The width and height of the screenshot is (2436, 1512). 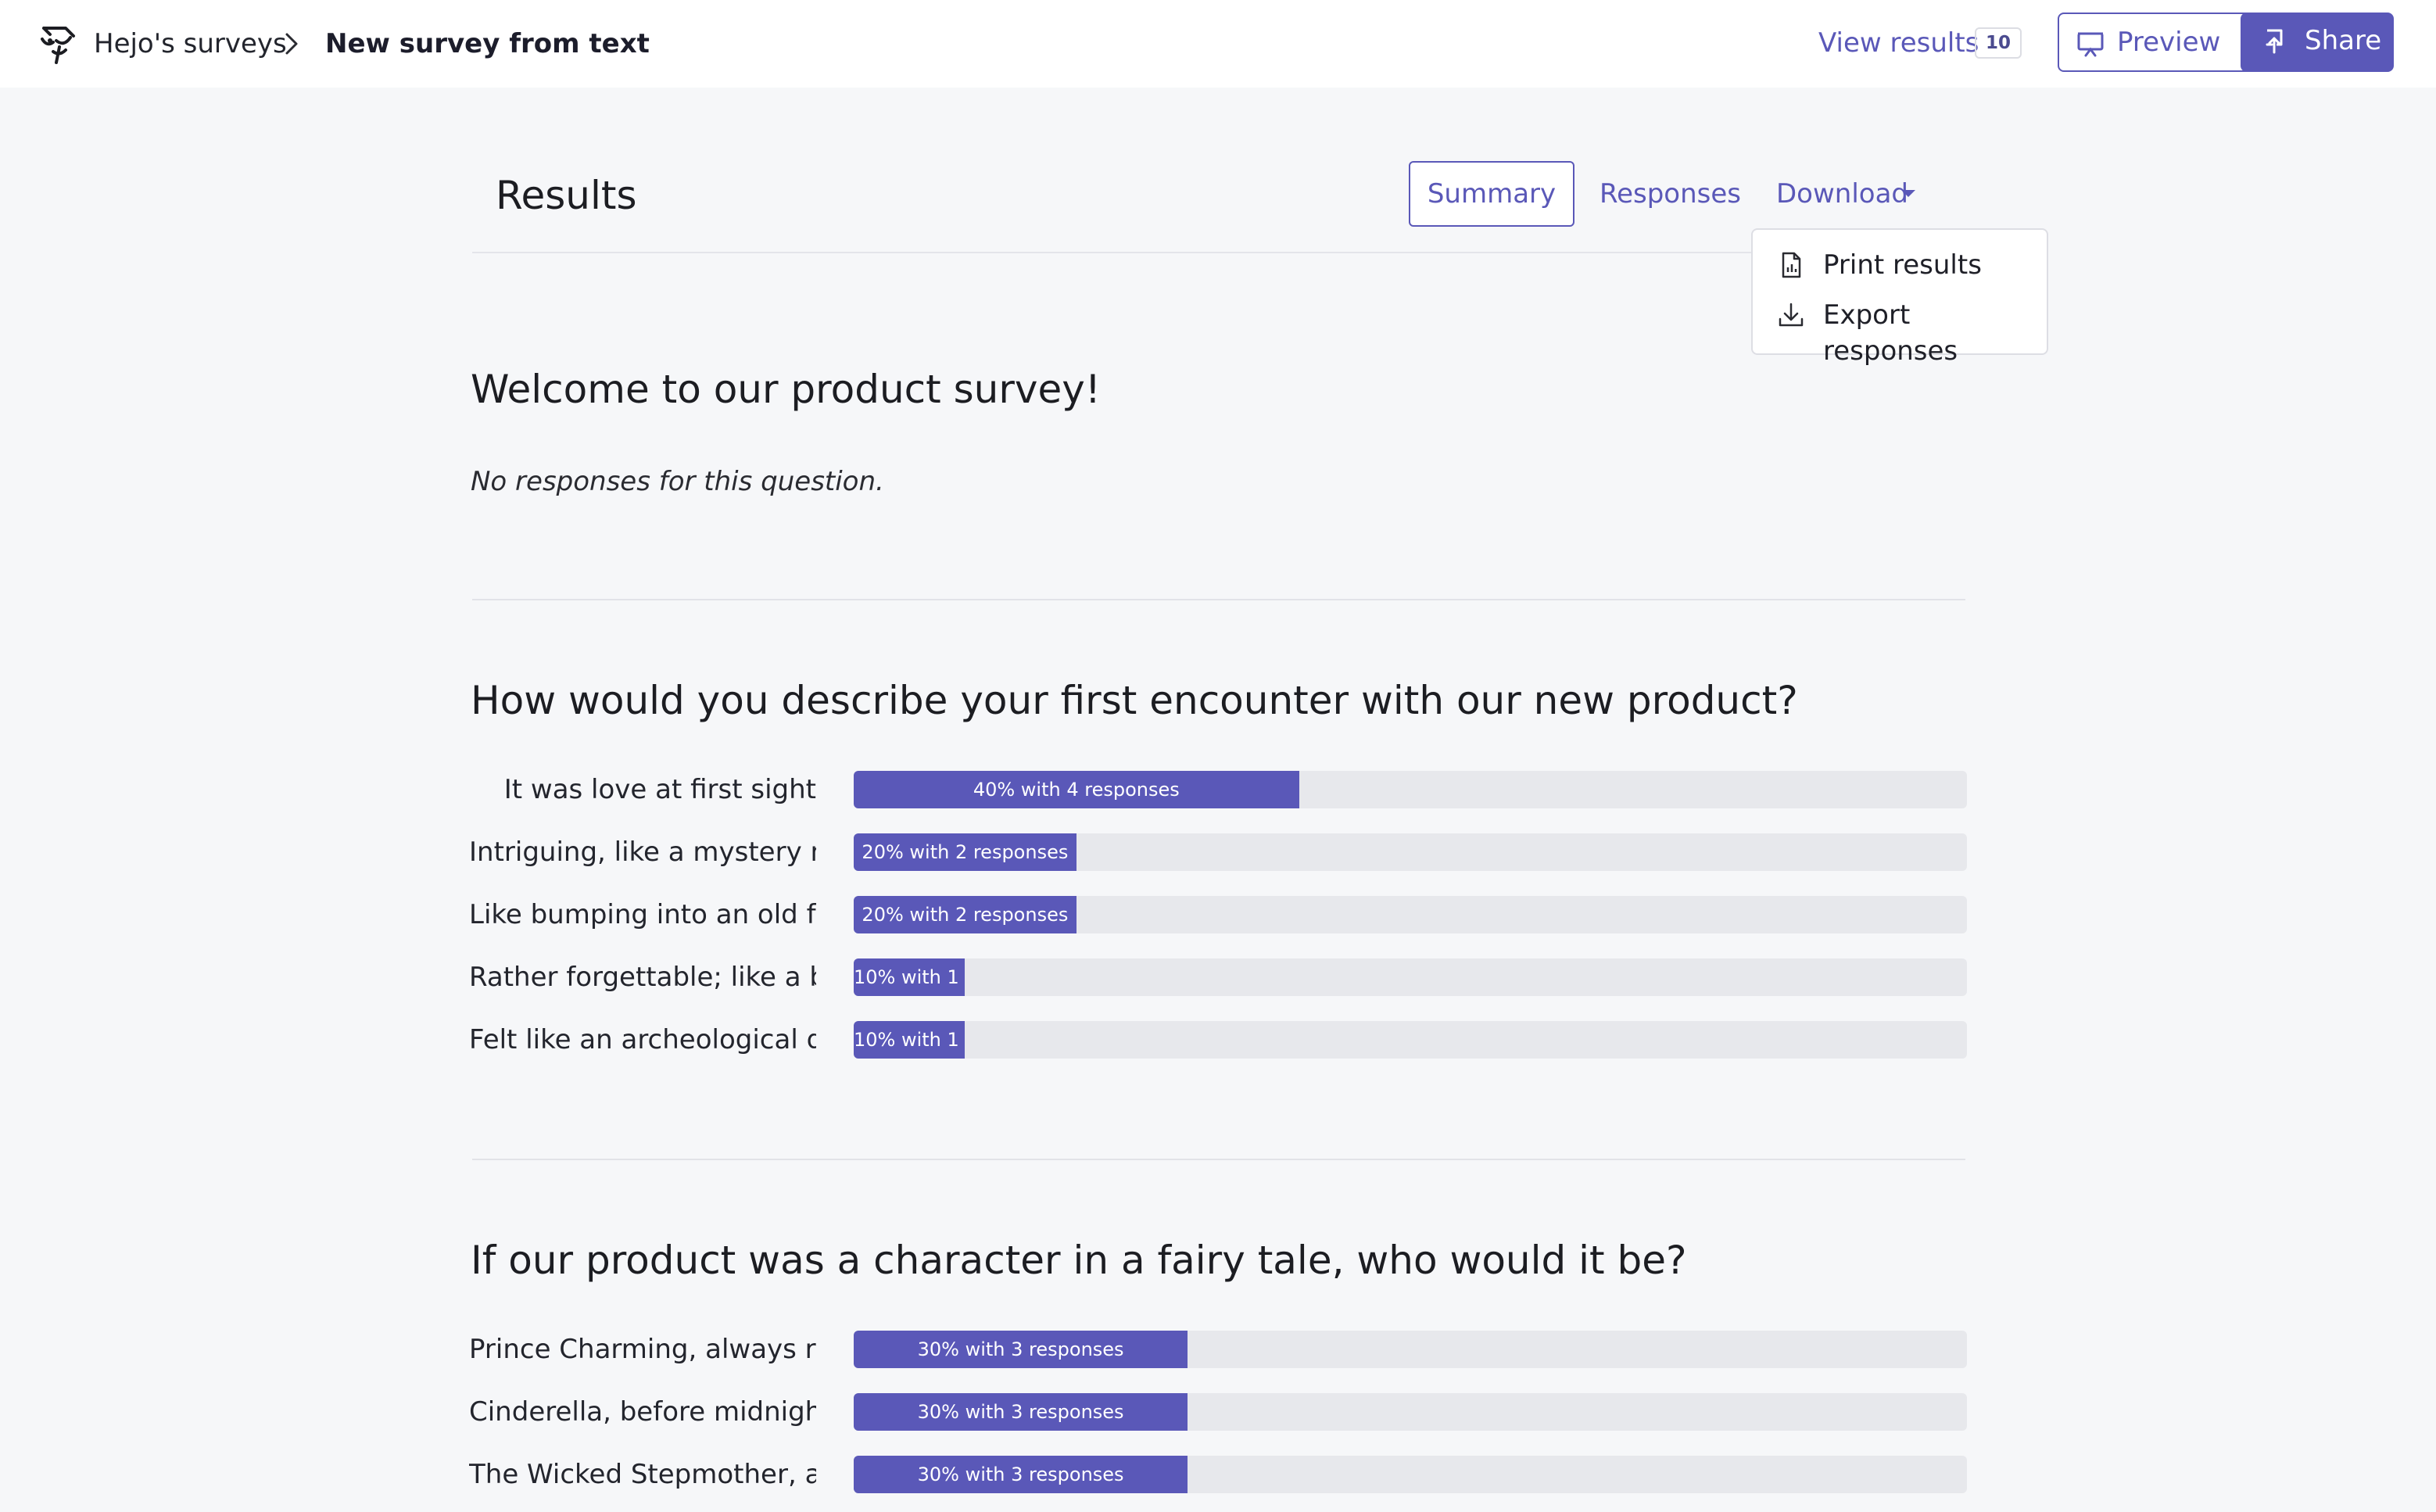 I want to click on results-heading: Results, so click(x=567, y=195).